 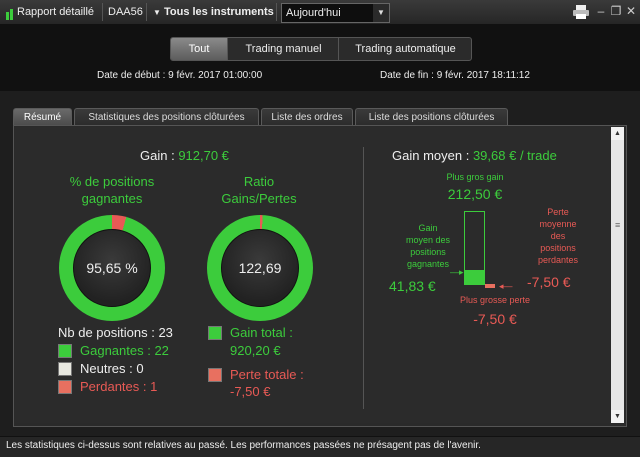 I want to click on restore-icon: ❐, so click(x=616, y=11).